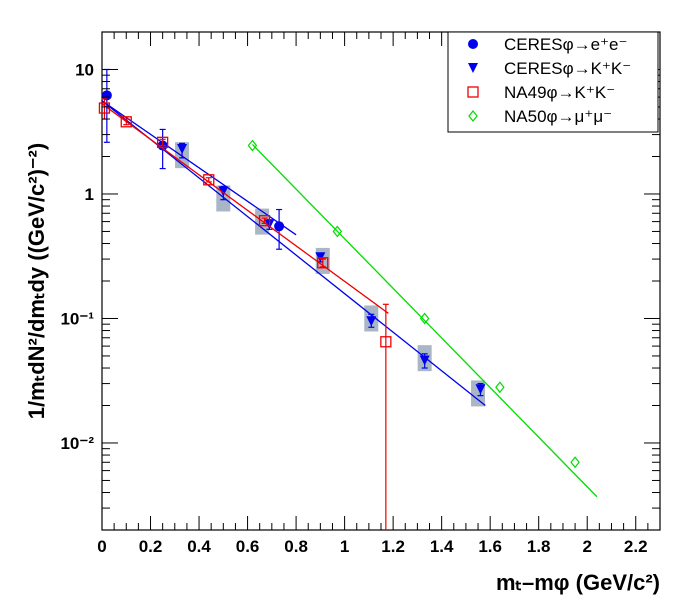  What do you see at coordinates (539, 546) in the screenshot?
I see `x-tick-label: 1.8` at bounding box center [539, 546].